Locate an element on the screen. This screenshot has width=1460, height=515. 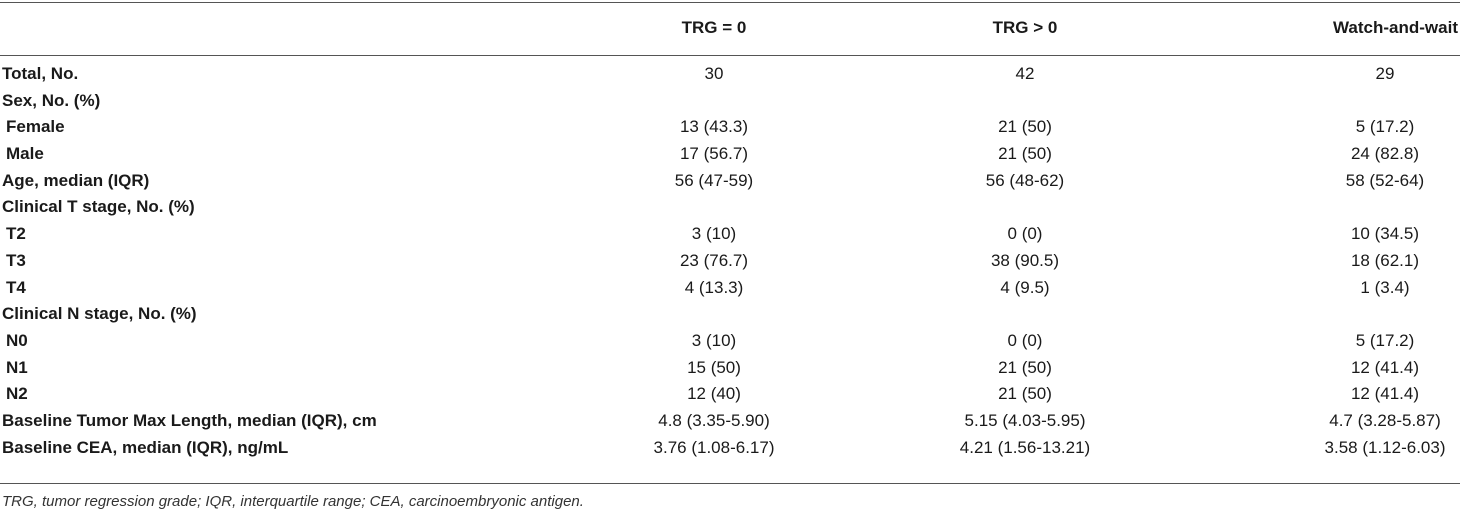
table-row: Male 17 (56.7) 21 (50) 24 (82.8) is located at coordinates (730, 154).